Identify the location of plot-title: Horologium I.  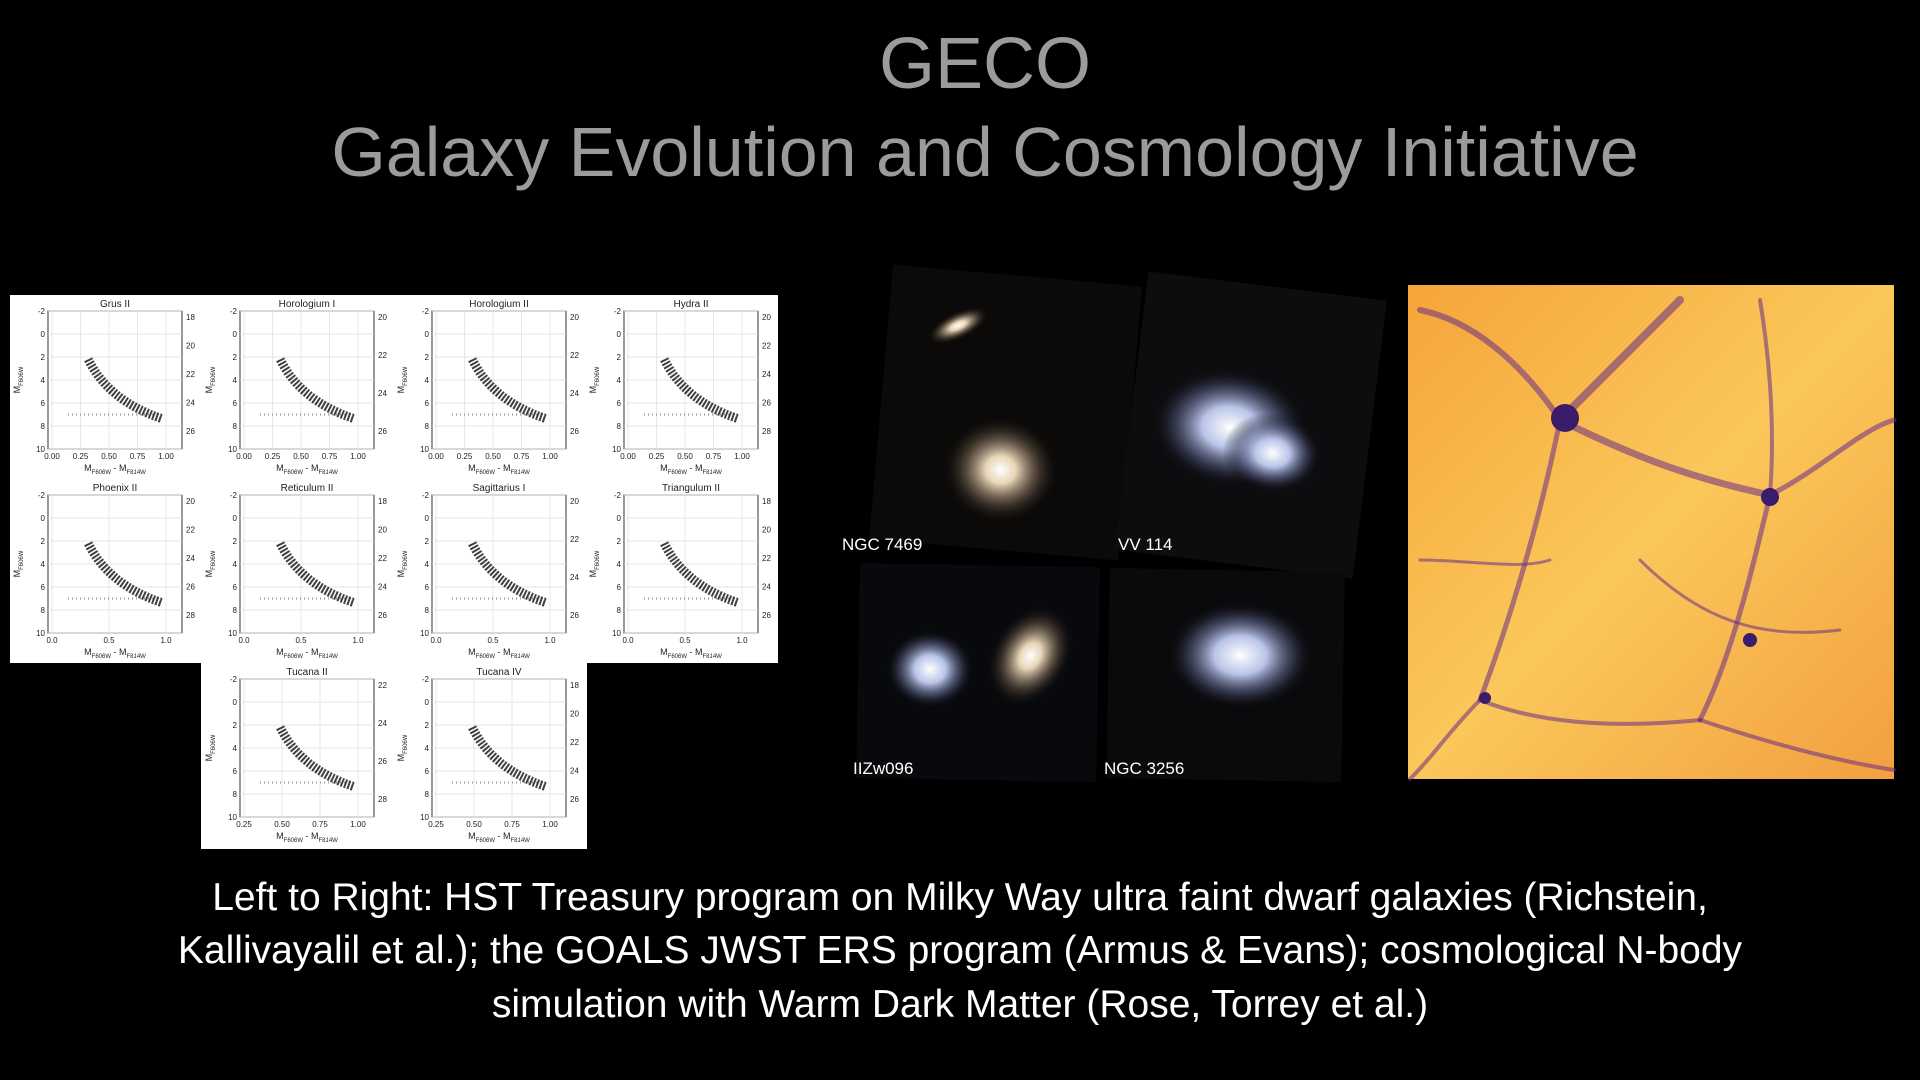
(307, 304).